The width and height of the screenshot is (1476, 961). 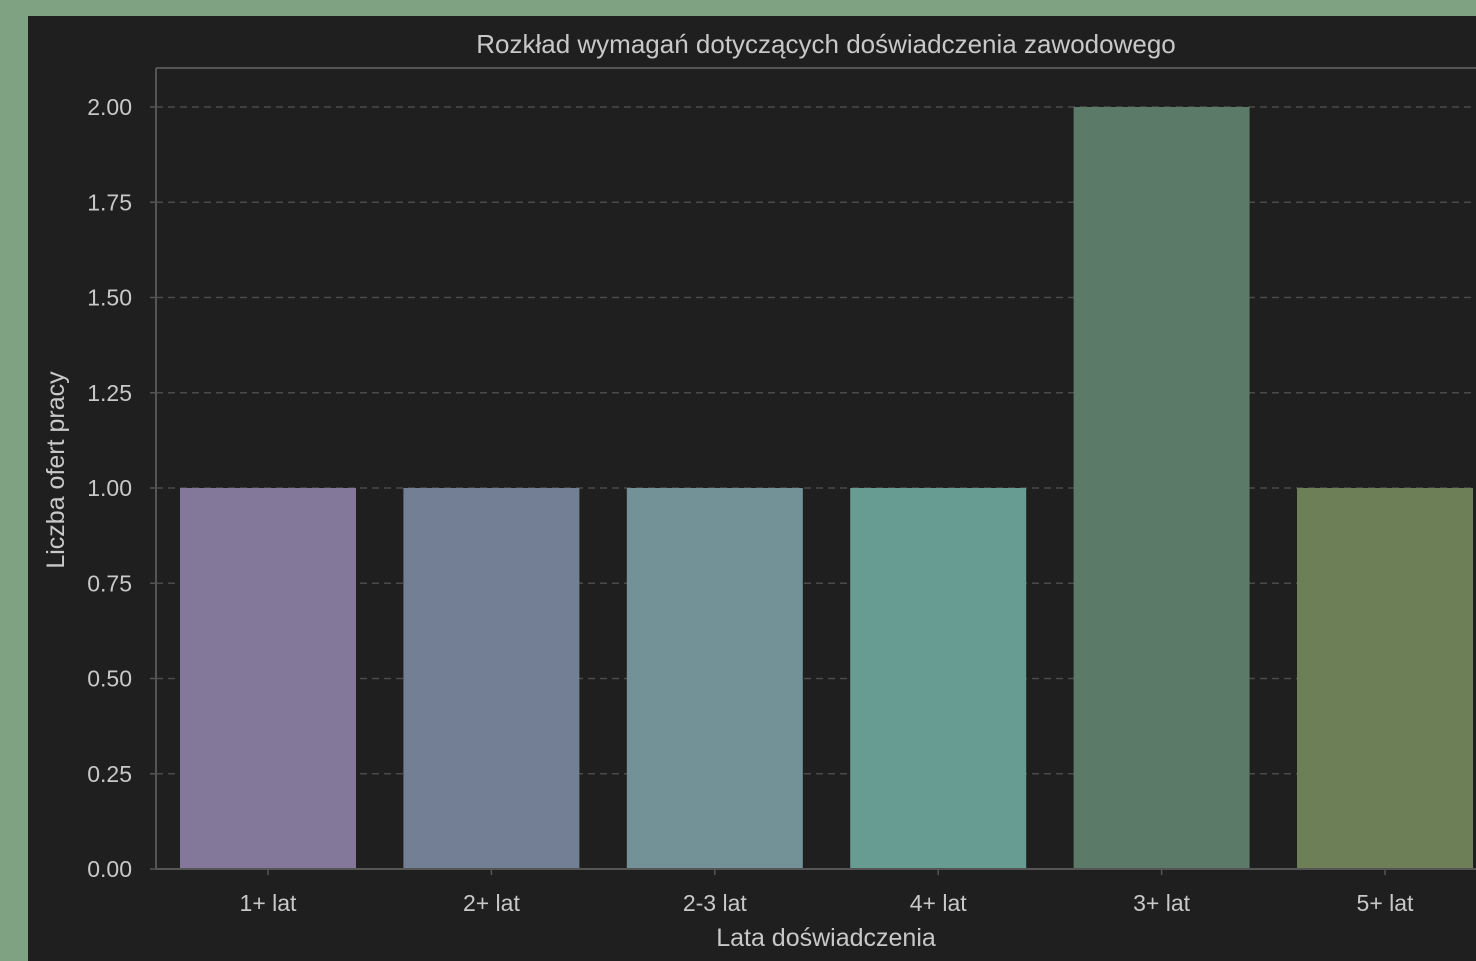 I want to click on y-tick-label: 0.50, so click(x=109, y=679).